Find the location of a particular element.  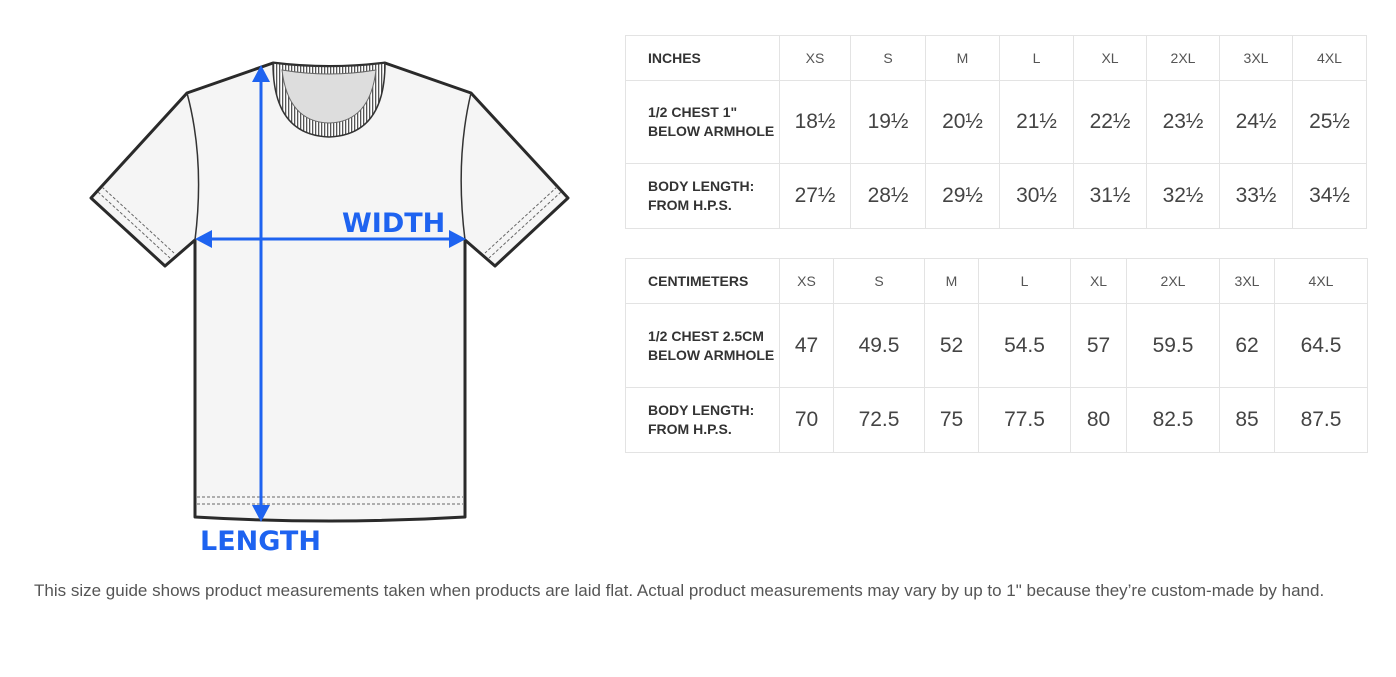

unit-header: CENTIMETERS is located at coordinates (702, 281).